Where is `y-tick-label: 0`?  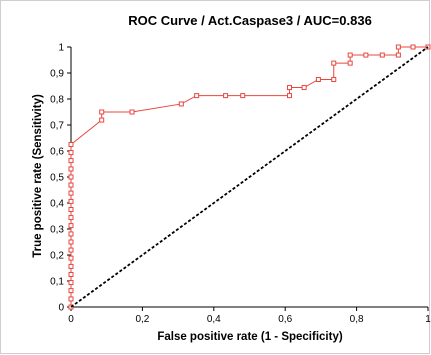 y-tick-label: 0 is located at coordinates (61, 308).